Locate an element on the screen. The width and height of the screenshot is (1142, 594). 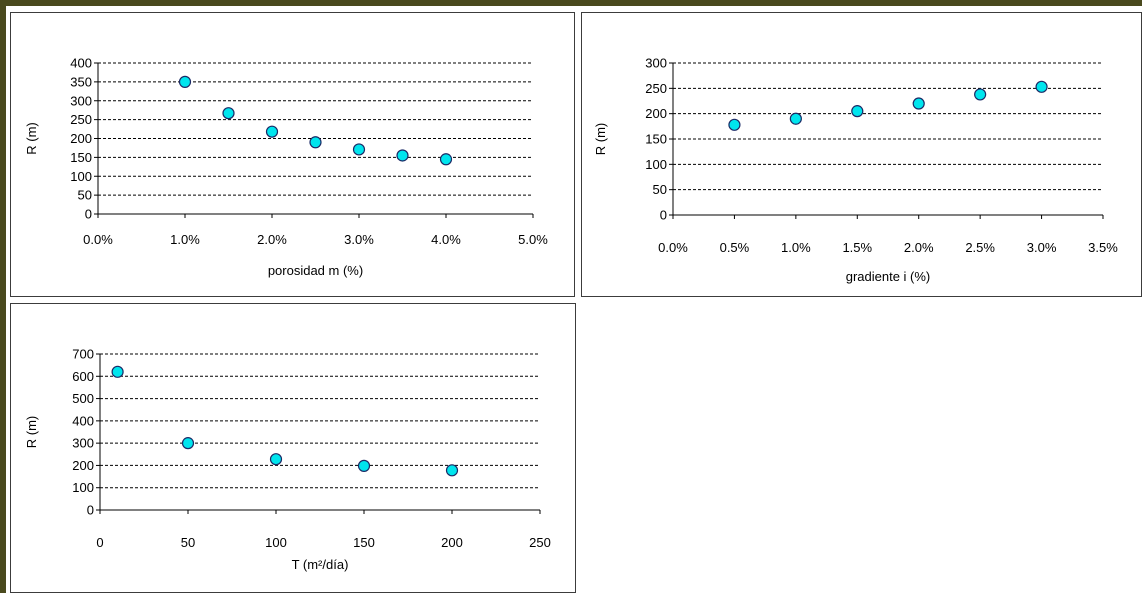
x-axis-label: T (m²/día) is located at coordinates (320, 564).